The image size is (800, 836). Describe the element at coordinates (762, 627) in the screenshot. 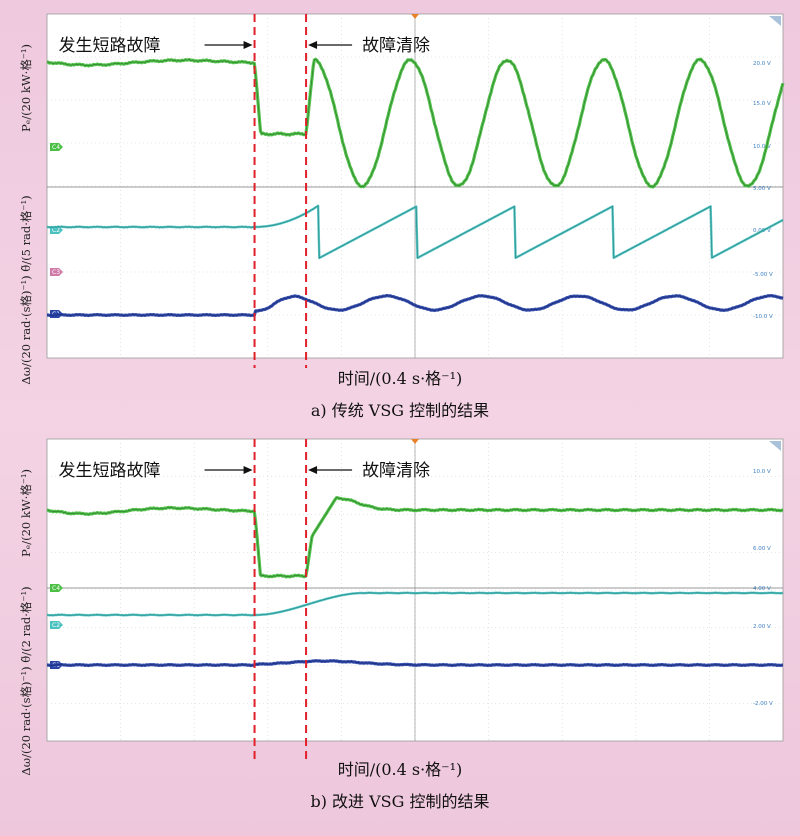

I see `right-scale-label: 2.00 V` at that location.